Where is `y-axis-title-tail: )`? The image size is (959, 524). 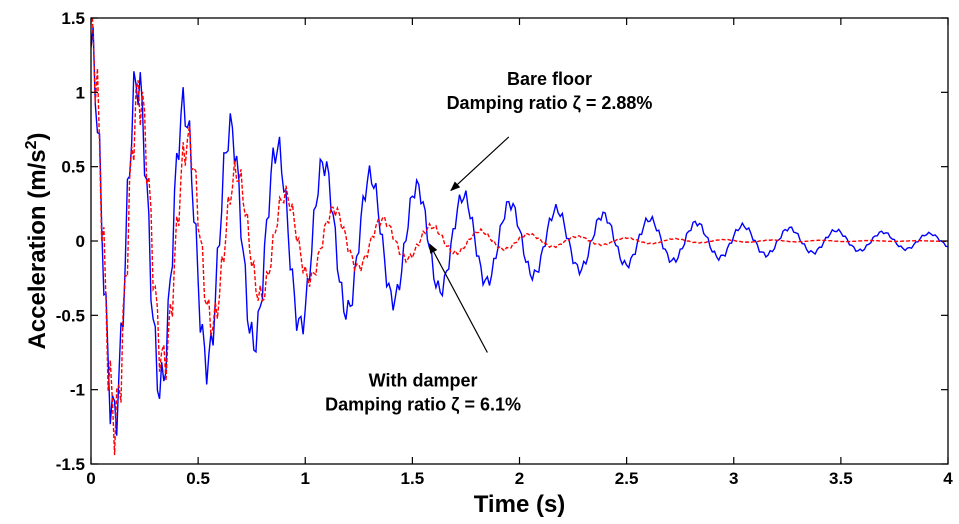
y-axis-title-tail: ) is located at coordinates (37, 137).